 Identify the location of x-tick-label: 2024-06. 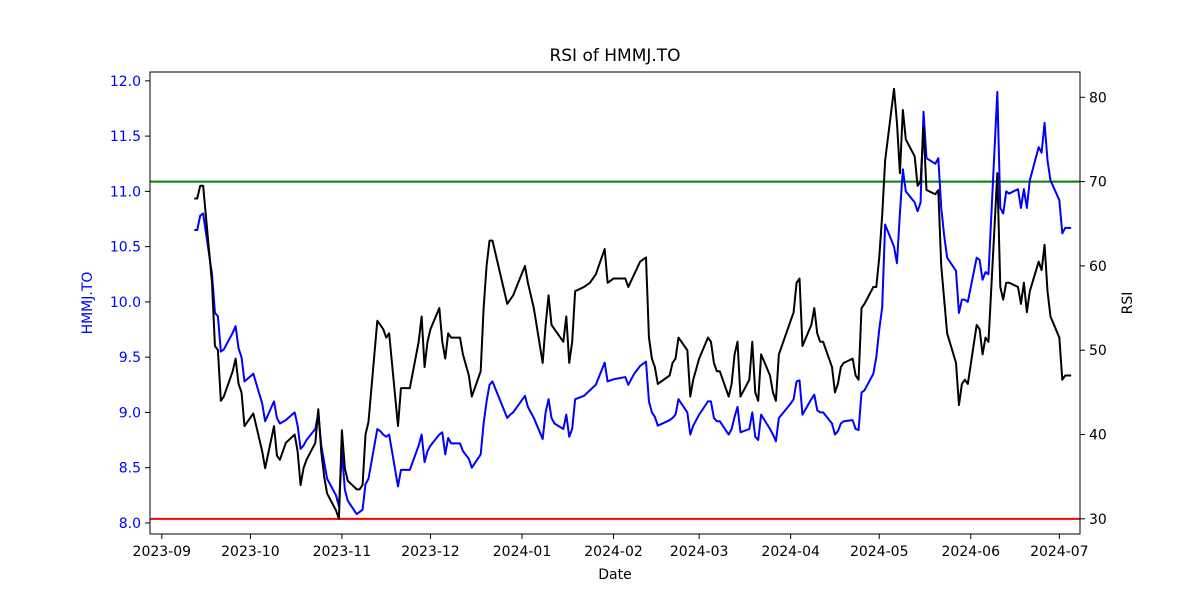
(971, 552).